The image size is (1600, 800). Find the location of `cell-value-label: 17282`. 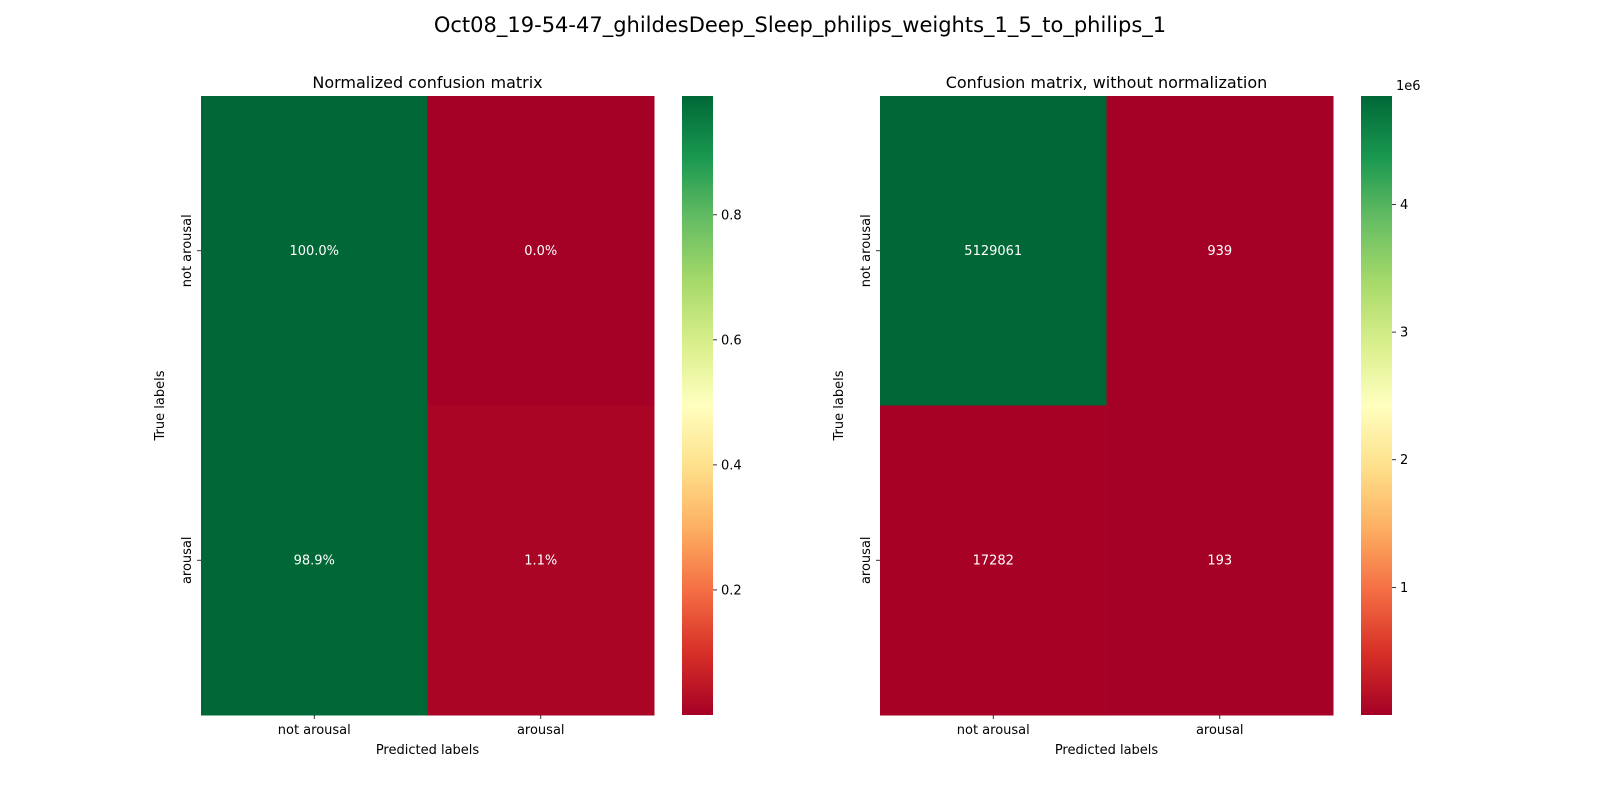

cell-value-label: 17282 is located at coordinates (993, 560).